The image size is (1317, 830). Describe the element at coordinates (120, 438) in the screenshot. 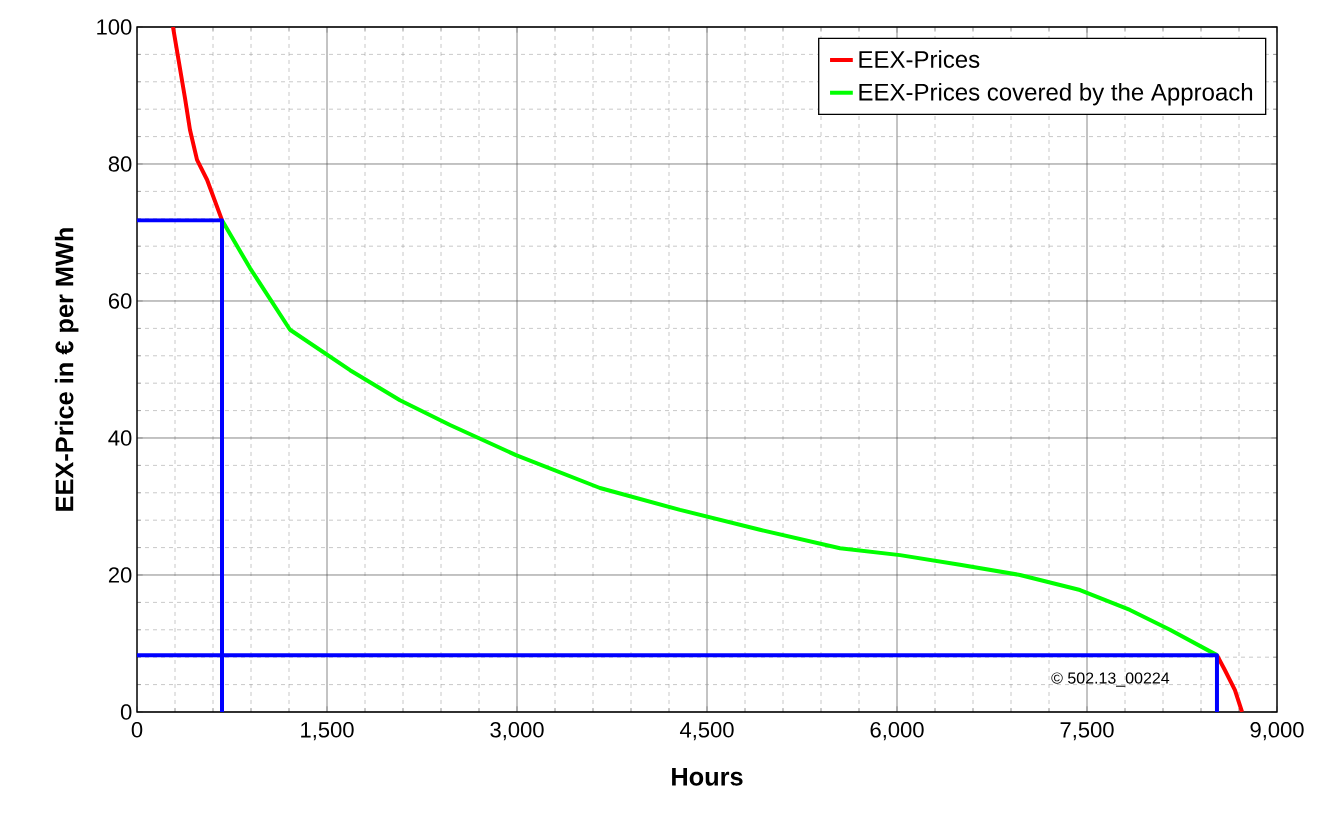

I see `y-tick-label: 40` at that location.